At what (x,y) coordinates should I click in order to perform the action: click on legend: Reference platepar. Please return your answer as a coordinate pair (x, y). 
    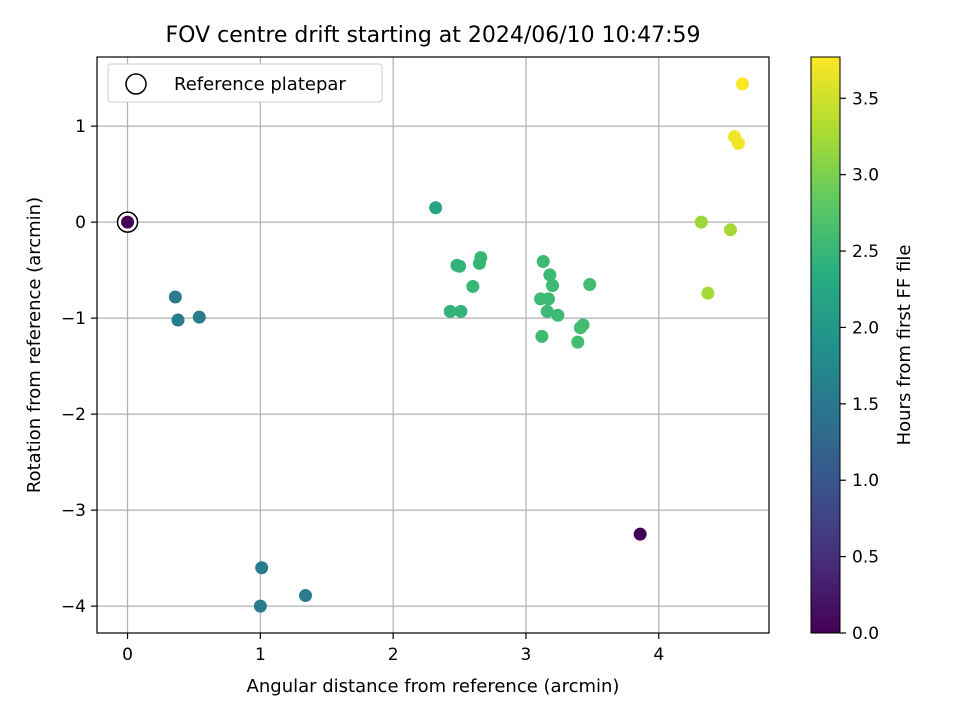
    Looking at the image, I should click on (245, 83).